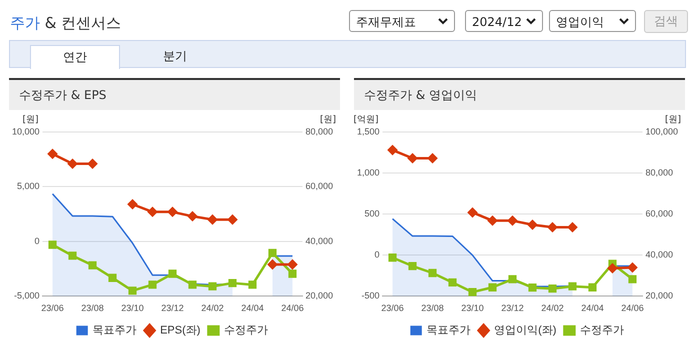 Image resolution: width=695 pixels, height=349 pixels. Describe the element at coordinates (386, 22) in the screenshot. I see `text: 주재무제표` at that location.